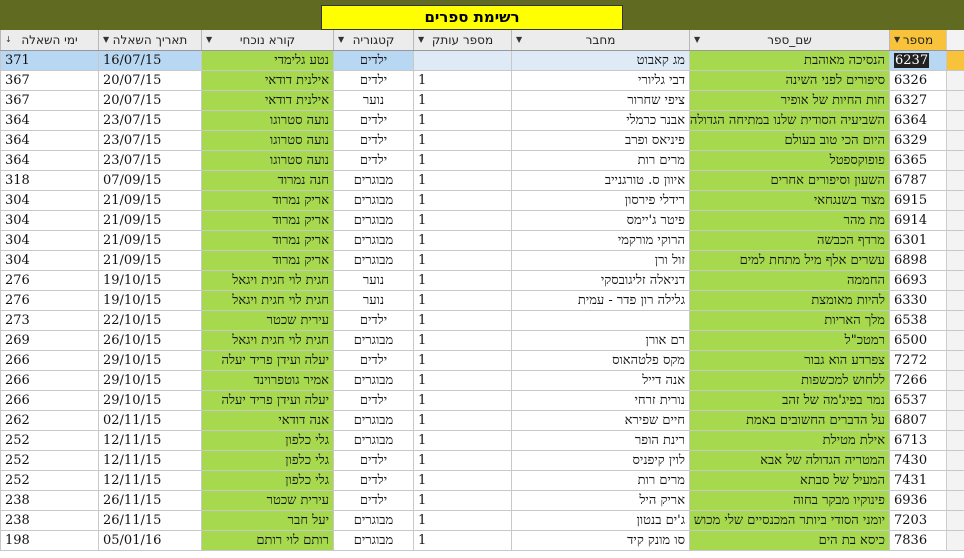 The width and height of the screenshot is (964, 558). Describe the element at coordinates (600, 201) in the screenshot. I see `cell-author: רידלי פירסון` at that location.